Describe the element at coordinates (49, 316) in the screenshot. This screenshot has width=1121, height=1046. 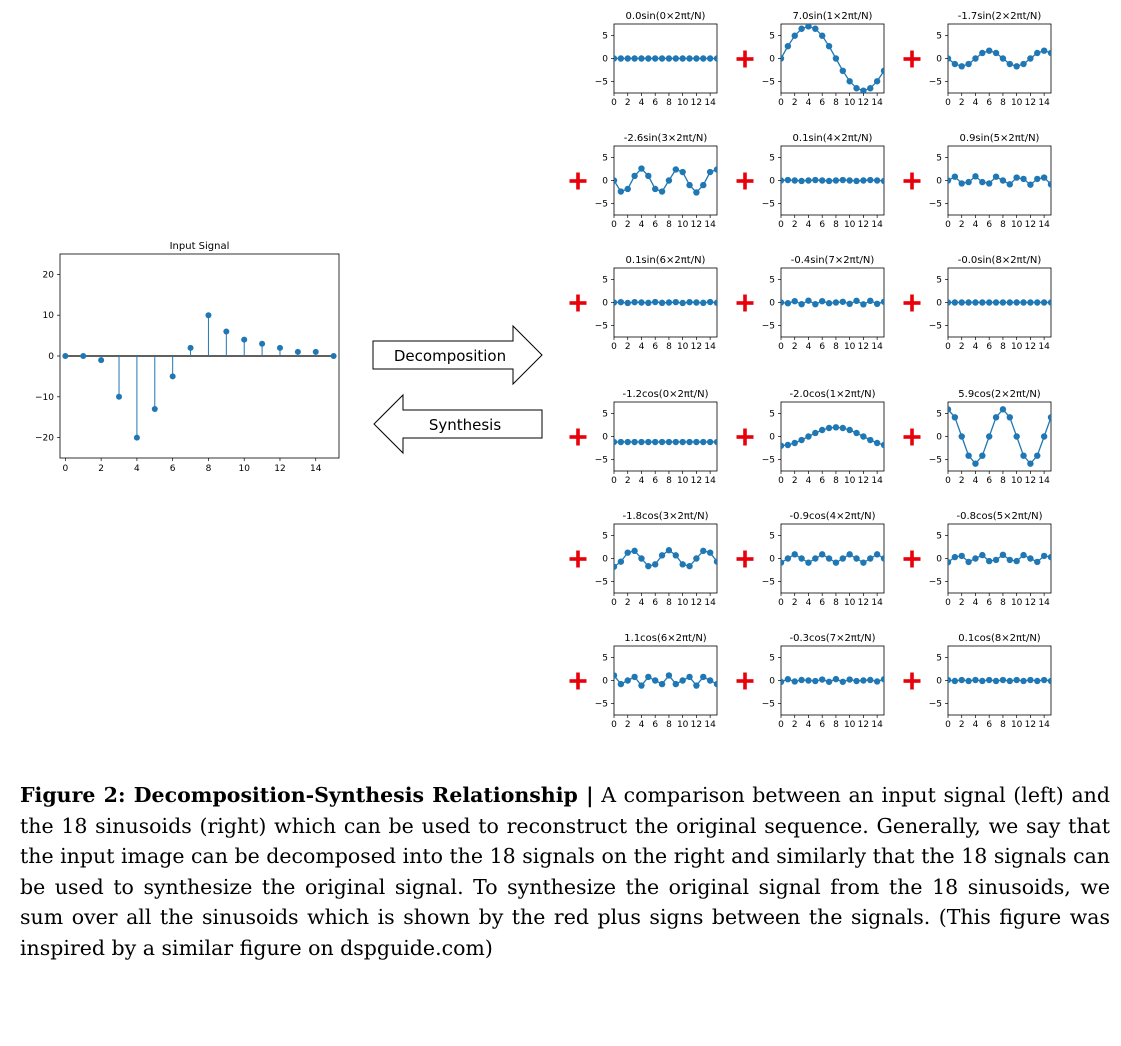
I see `y-tick-label: 10` at that location.